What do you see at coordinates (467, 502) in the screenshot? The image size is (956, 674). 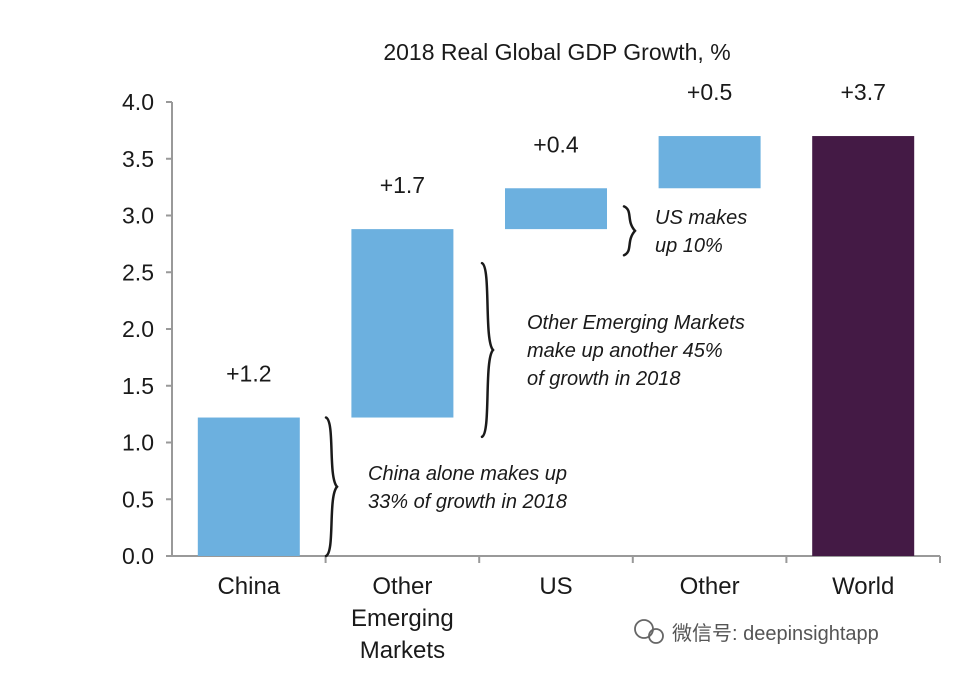 I see `annotation-text: 33% of growth in 2018` at bounding box center [467, 502].